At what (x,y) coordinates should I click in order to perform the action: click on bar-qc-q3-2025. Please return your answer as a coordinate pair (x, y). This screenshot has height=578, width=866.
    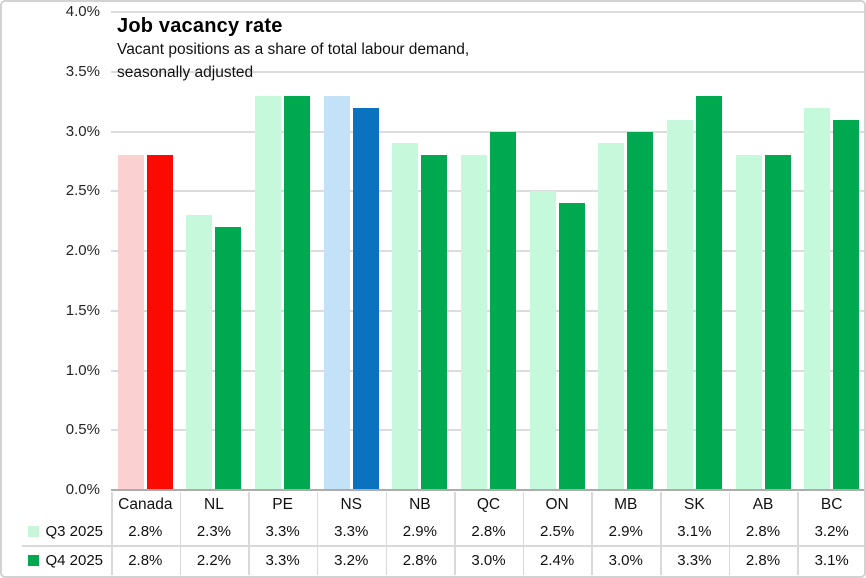
    Looking at the image, I should click on (474, 322).